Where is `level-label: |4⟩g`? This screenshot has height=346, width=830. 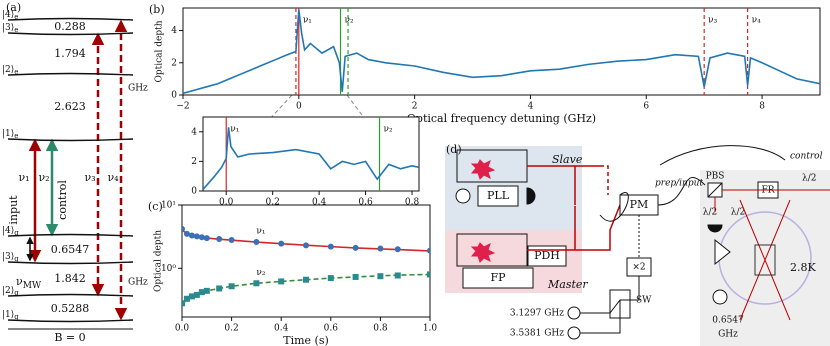 level-label: |4⟩g is located at coordinates (10, 232).